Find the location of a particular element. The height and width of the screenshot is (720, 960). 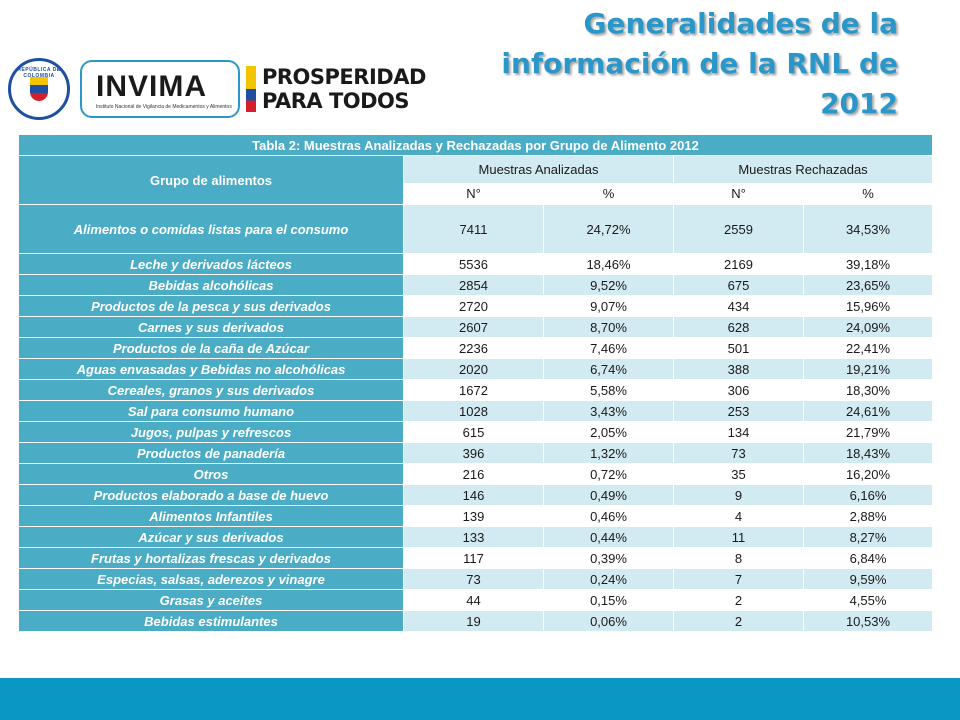

analyzed-count: 133 is located at coordinates (473, 537).